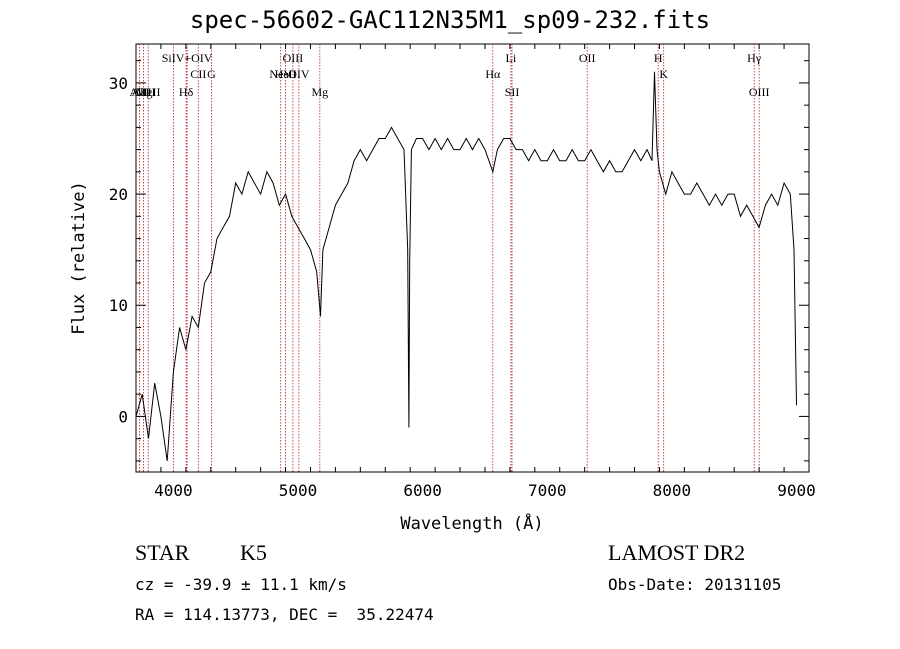 This screenshot has height=649, width=900. Describe the element at coordinates (754, 58) in the screenshot. I see `line-marker-label: Hγ` at that location.